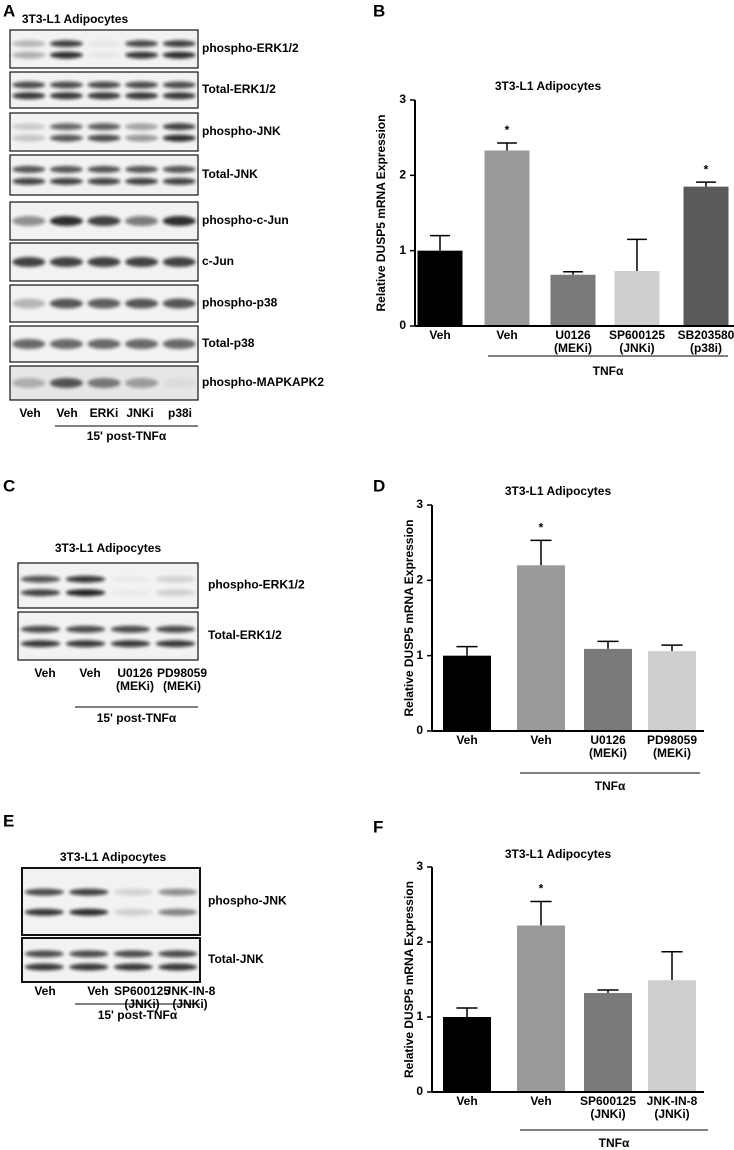 Image resolution: width=734 pixels, height=1150 pixels. I want to click on x-tick-label: SB203580 (p38i), so click(706, 341).